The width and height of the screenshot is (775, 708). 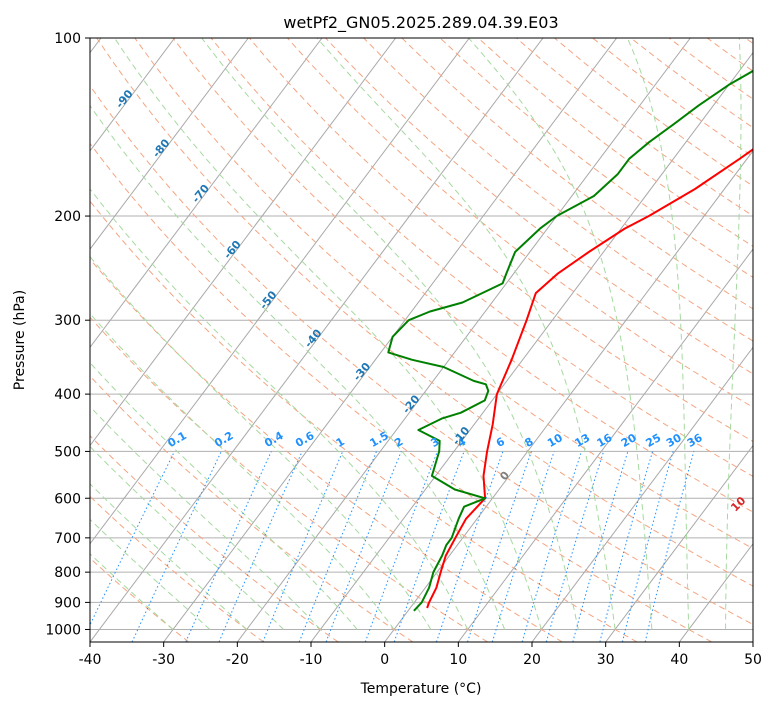 What do you see at coordinates (67, 573) in the screenshot?
I see `y-tick-label: 800` at bounding box center [67, 573].